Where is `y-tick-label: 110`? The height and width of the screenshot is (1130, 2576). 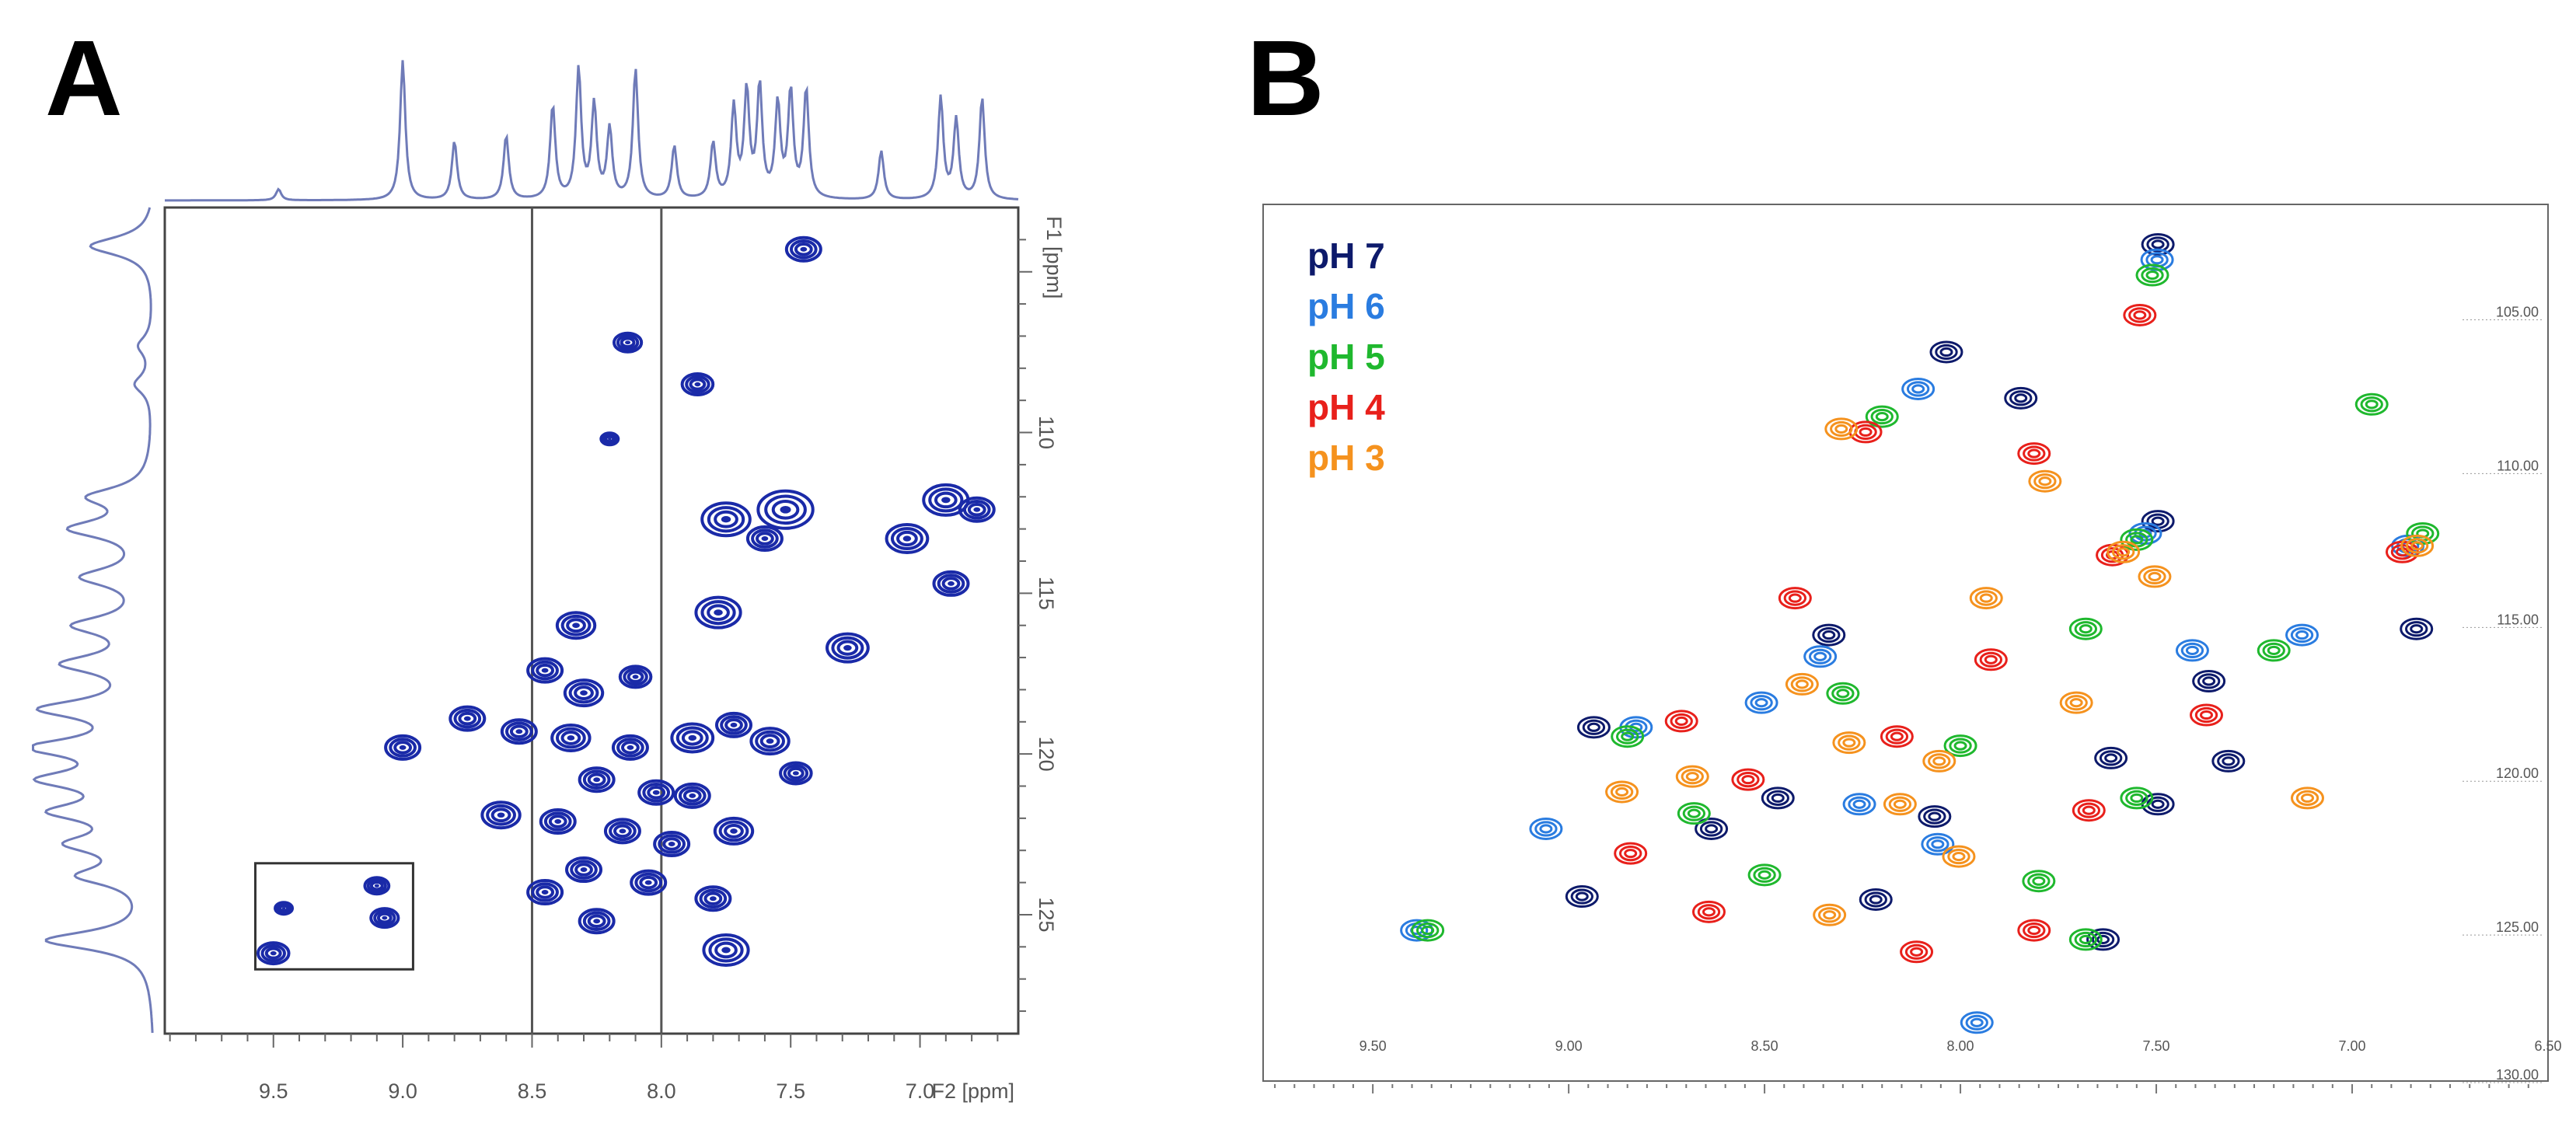
y-tick-label: 110 is located at coordinates (1046, 432).